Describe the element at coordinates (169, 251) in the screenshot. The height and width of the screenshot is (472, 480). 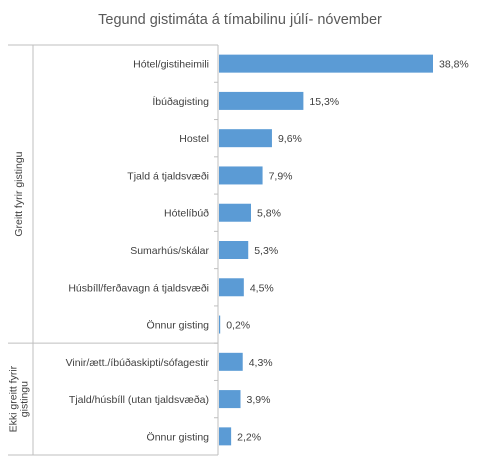
I see `category-tick-label: Sumarhús/skálar` at that location.